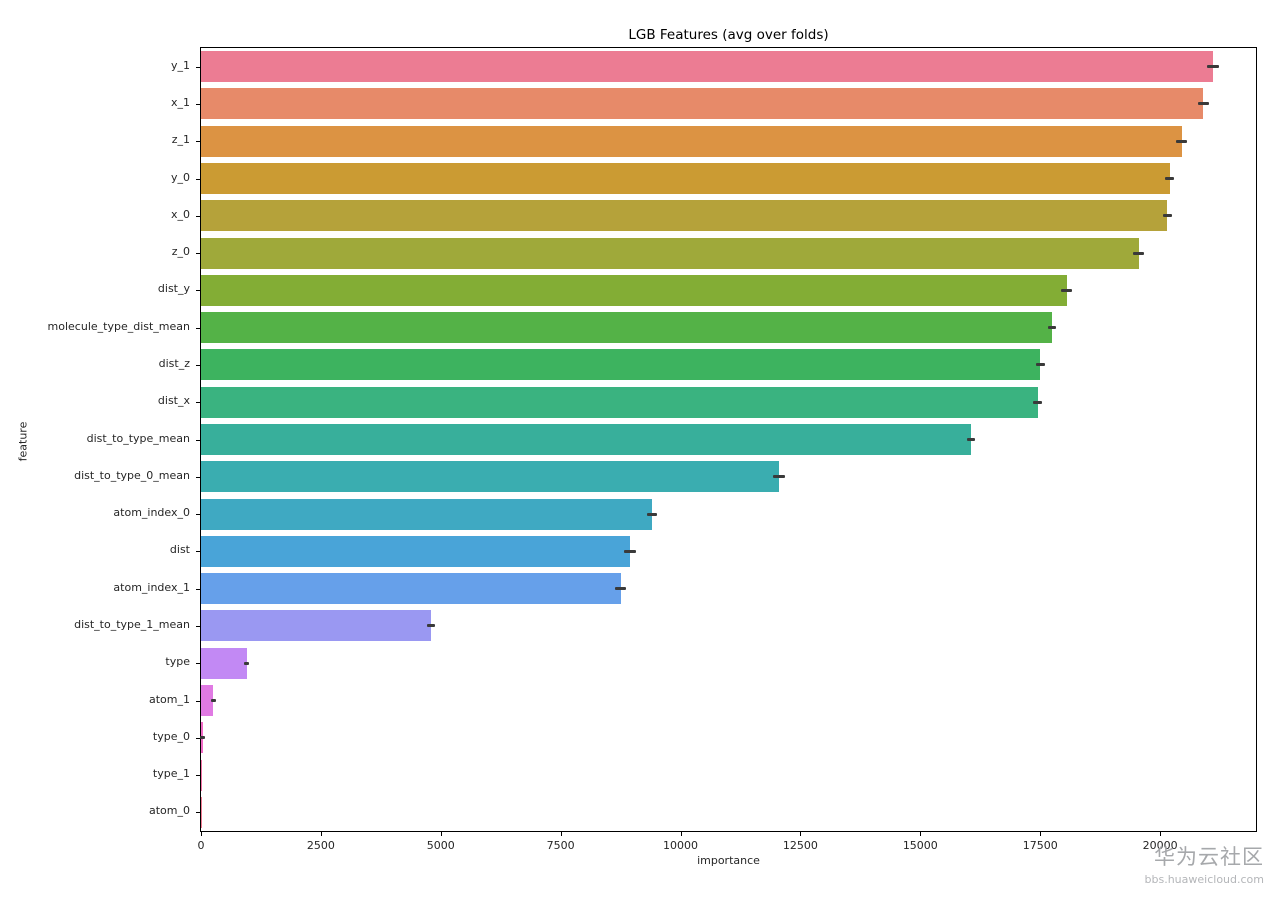 This screenshot has width=1280, height=900. Describe the element at coordinates (180, 177) in the screenshot. I see `y-tick-label-y_0: y_0` at that location.